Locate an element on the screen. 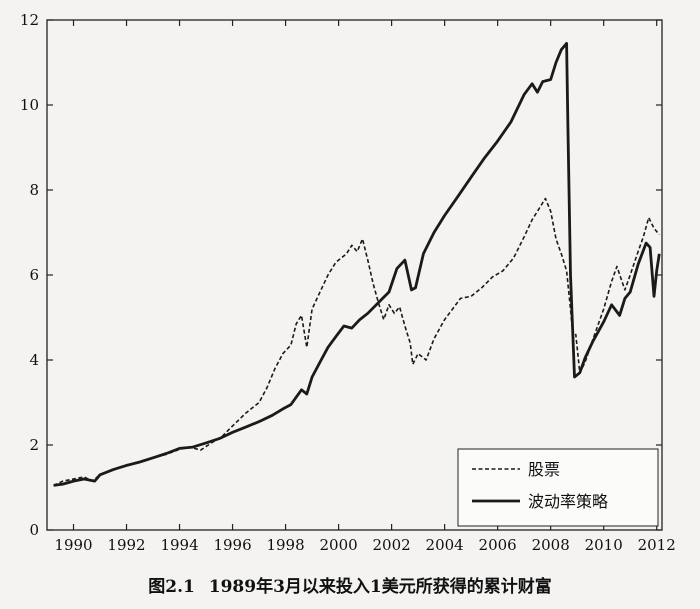 This screenshot has width=700, height=609. legend-box is located at coordinates (558, 487).